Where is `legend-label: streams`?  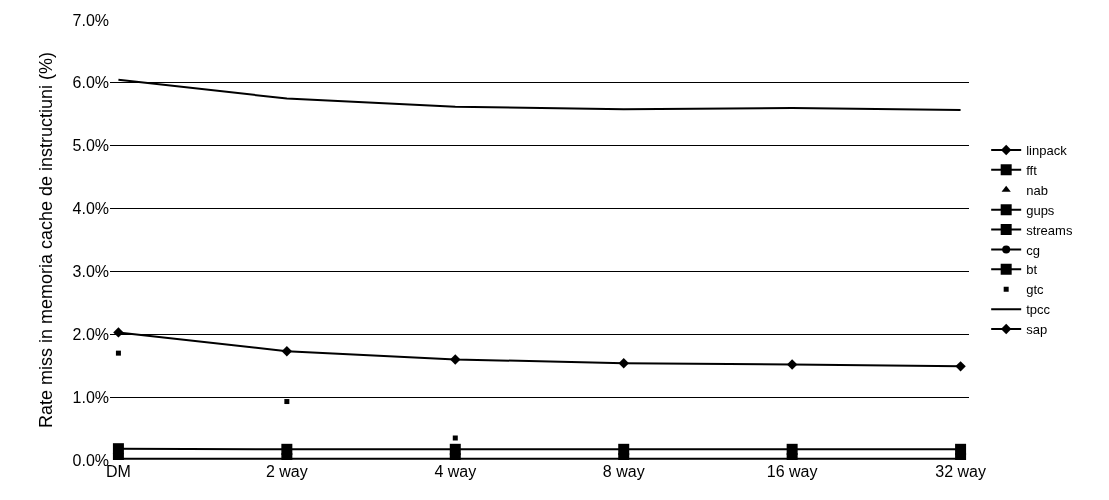 legend-label: streams is located at coordinates (1049, 230).